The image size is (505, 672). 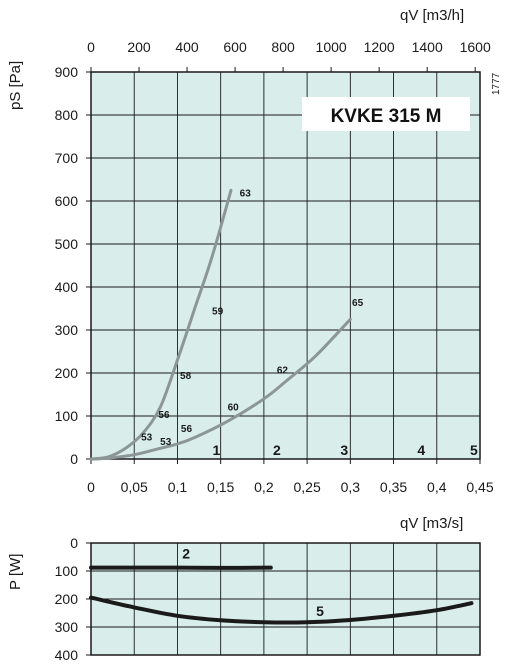 I want to click on top-tick-label: 200, so click(x=139, y=47).